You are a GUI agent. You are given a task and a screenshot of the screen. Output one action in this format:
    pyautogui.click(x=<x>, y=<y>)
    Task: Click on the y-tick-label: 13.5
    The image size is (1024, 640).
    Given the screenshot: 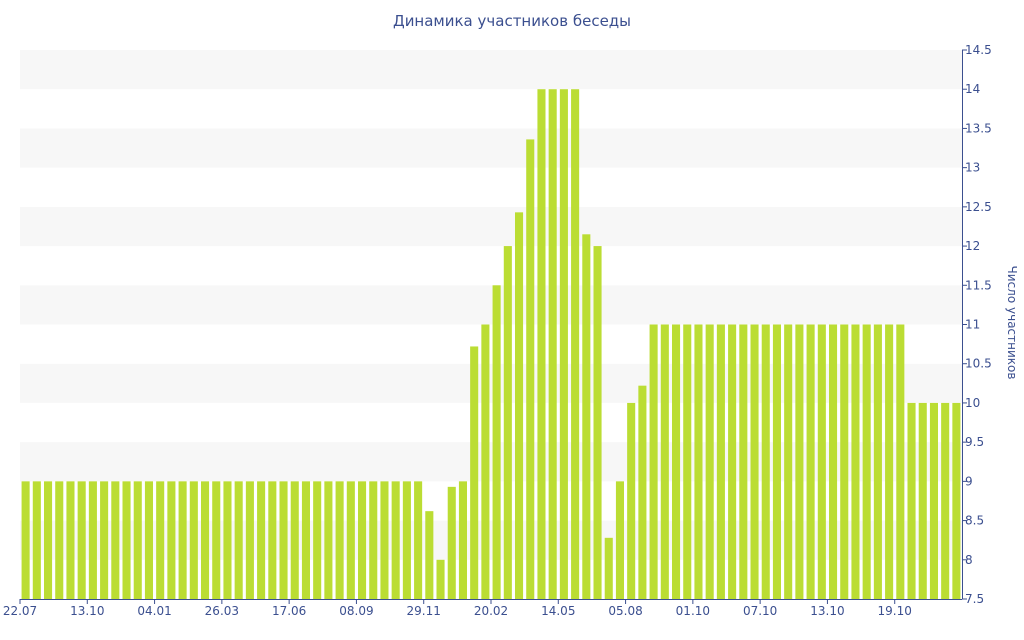 What is the action you would take?
    pyautogui.click(x=978, y=128)
    